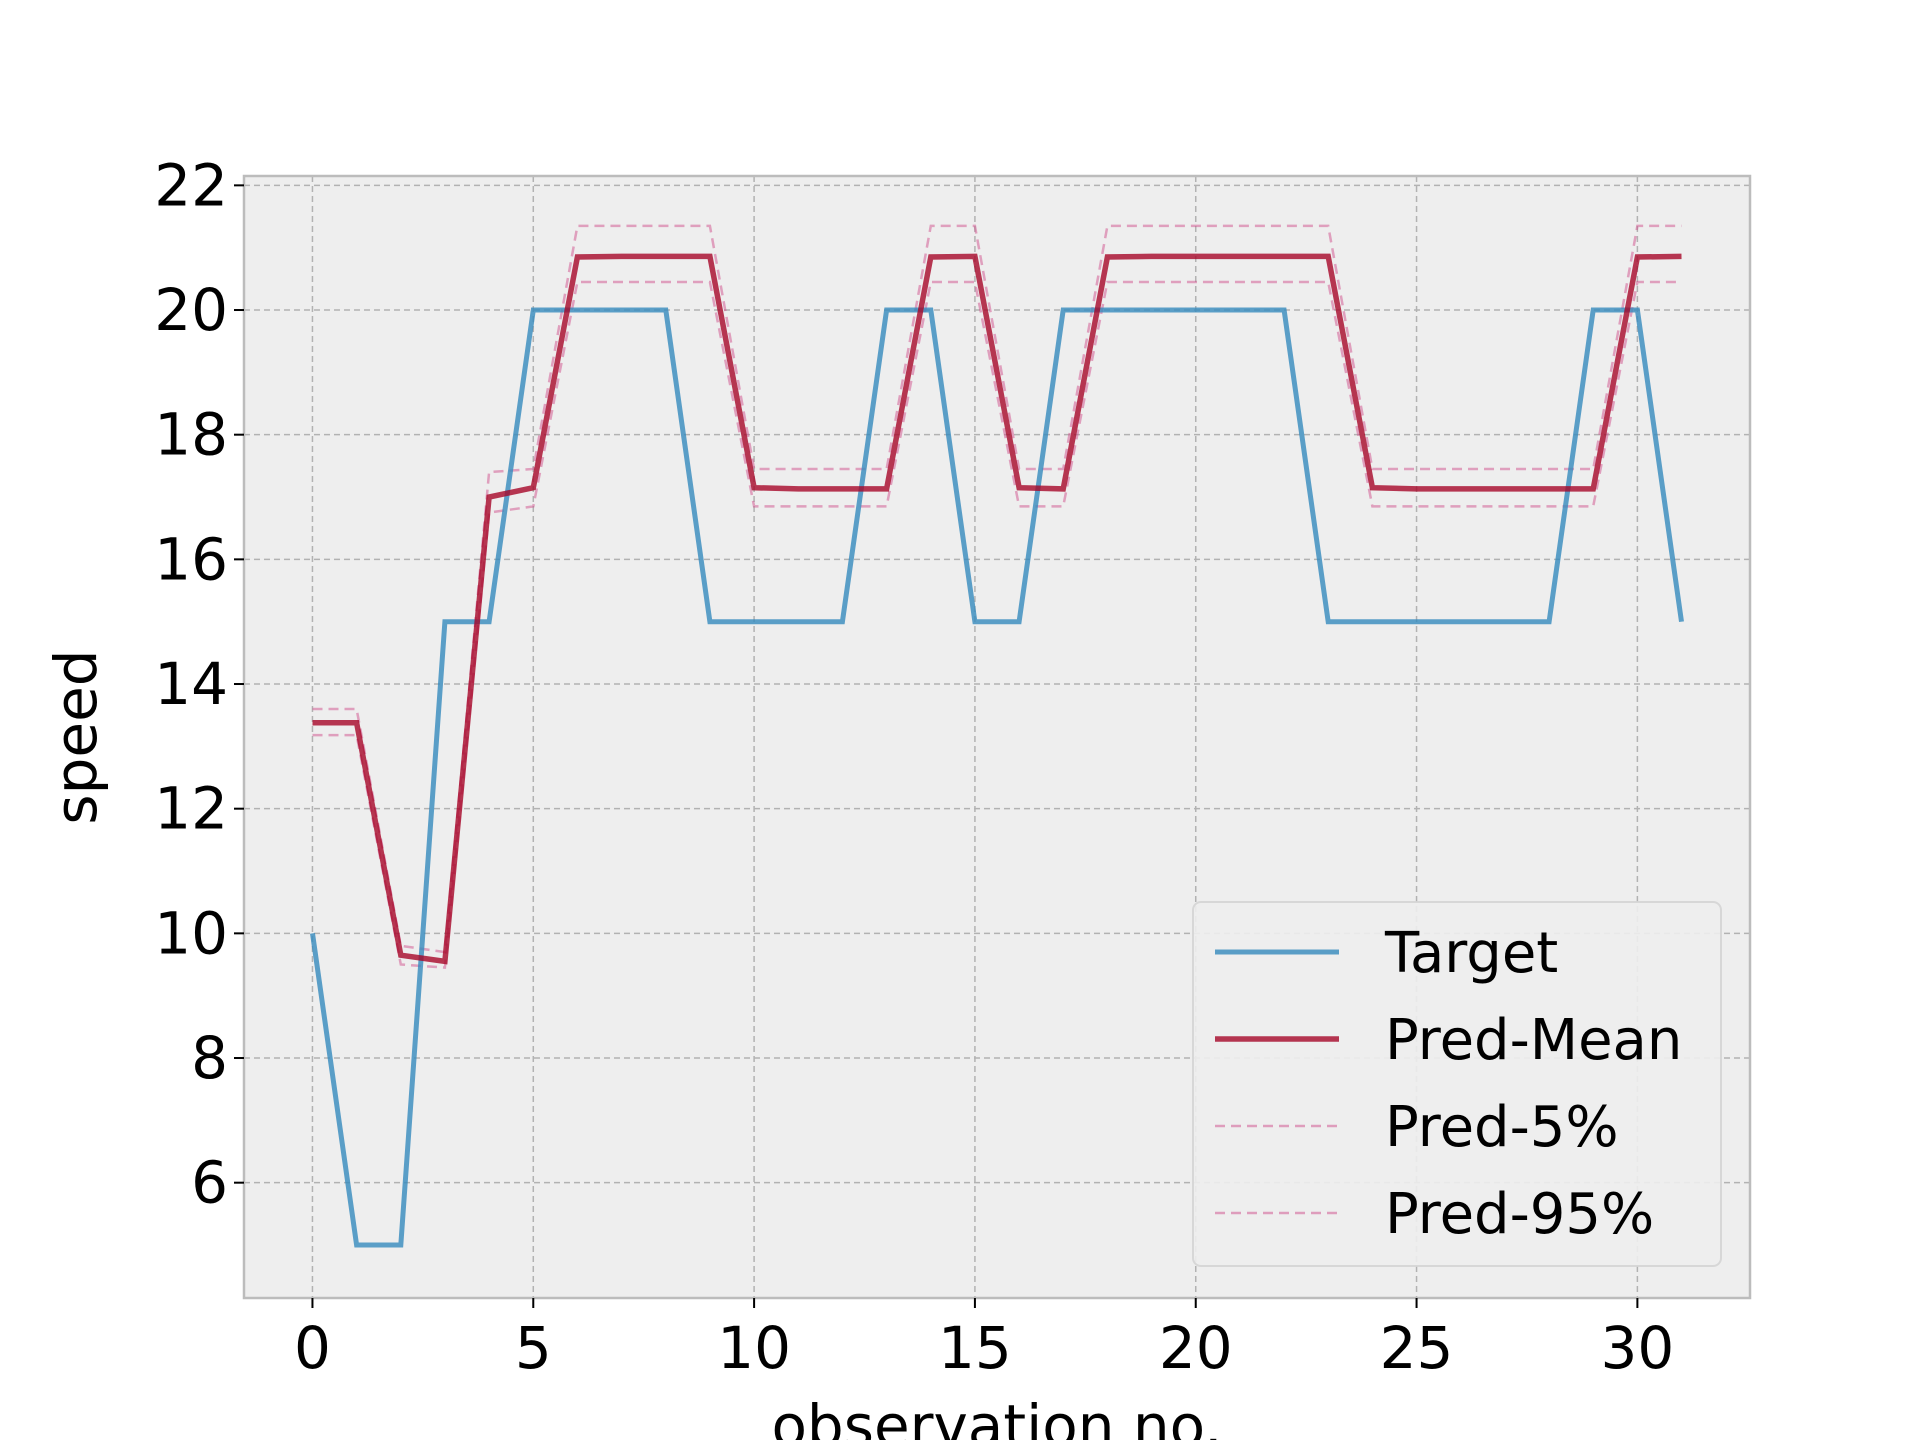  I want to click on x-tick-label: 25, so click(1417, 1348).